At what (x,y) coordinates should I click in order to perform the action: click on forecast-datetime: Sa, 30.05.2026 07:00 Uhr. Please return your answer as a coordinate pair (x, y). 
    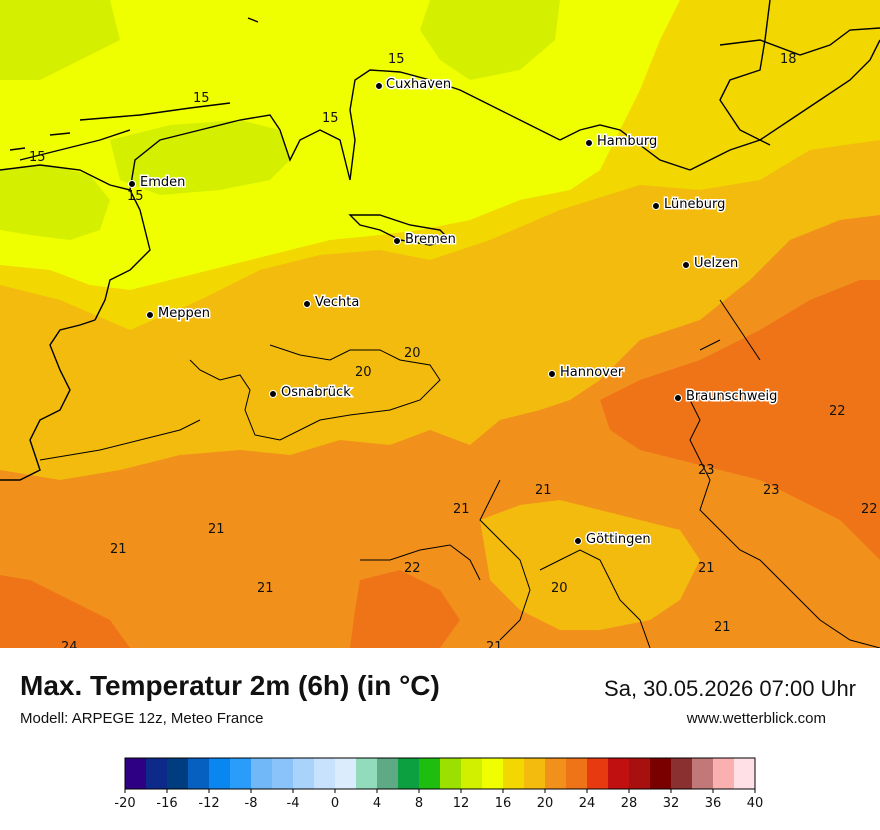
    Looking at the image, I should click on (730, 688).